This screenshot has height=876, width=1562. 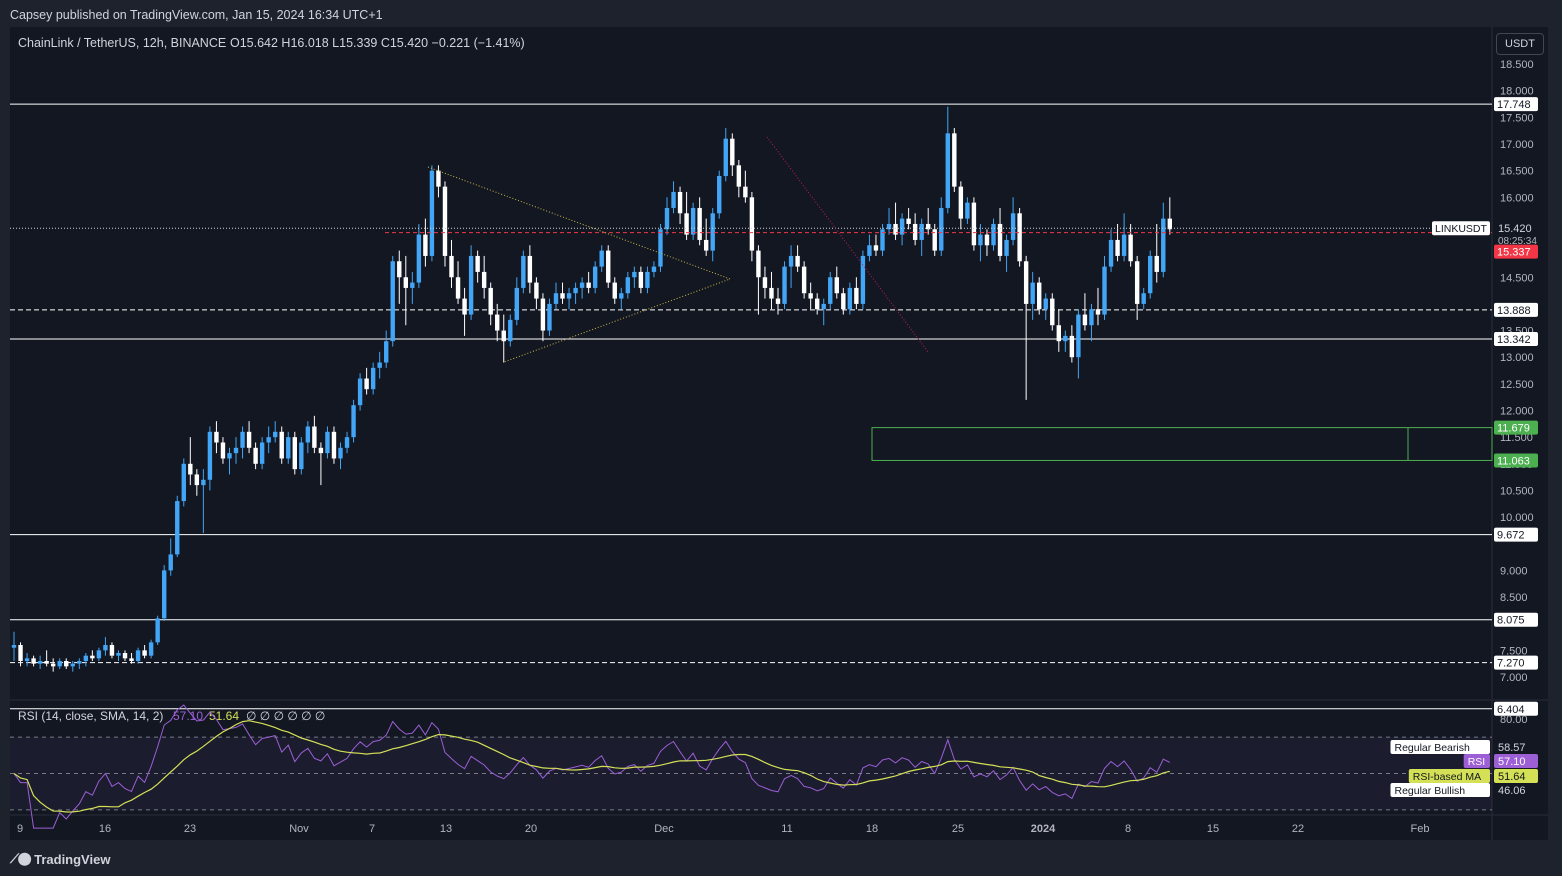 I want to click on last-price-bg, so click(x=1520, y=234).